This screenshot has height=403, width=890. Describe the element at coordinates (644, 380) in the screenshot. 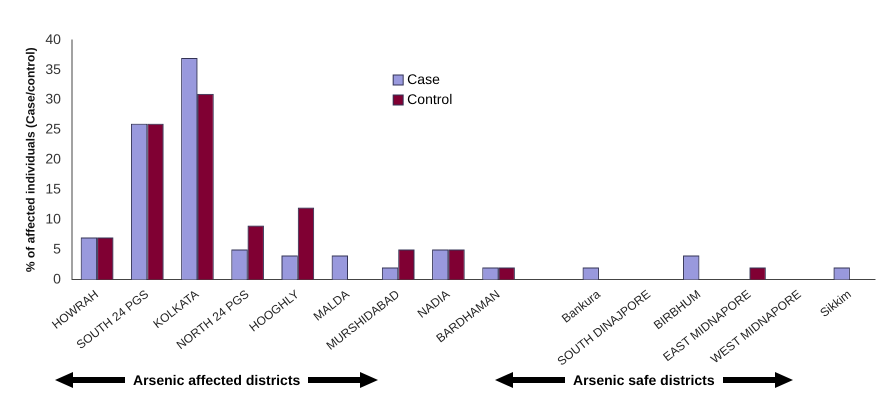

I see `text: Arsenic safe districts` at that location.